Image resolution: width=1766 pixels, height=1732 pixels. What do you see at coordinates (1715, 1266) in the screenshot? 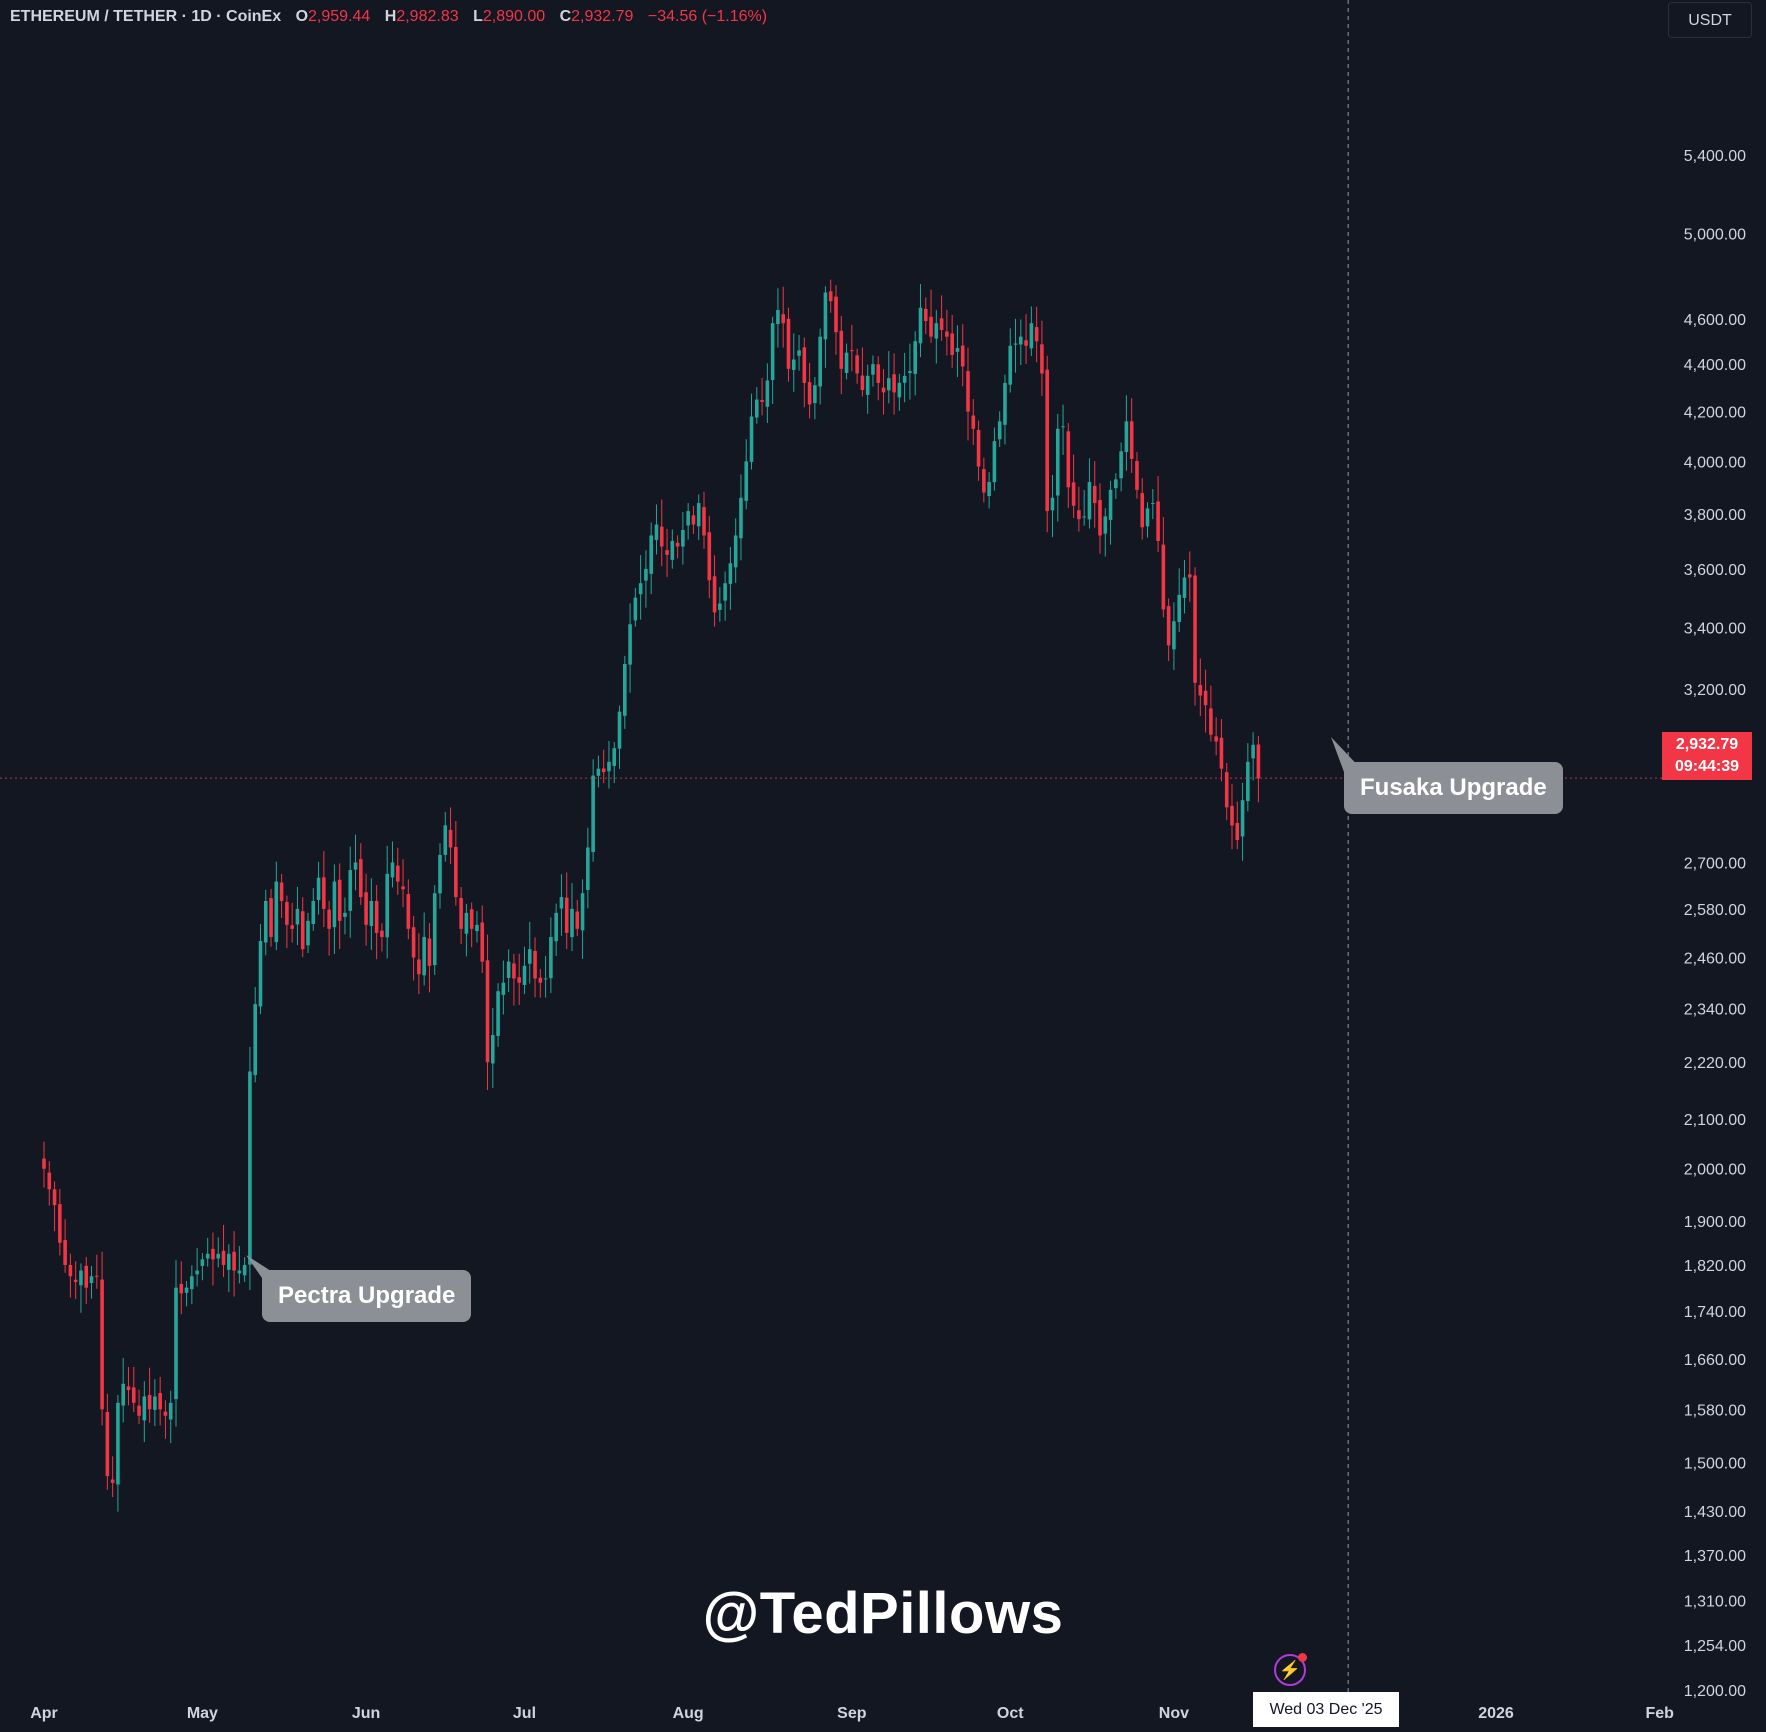
I see `price-tick-label: 1,820.00` at bounding box center [1715, 1266].